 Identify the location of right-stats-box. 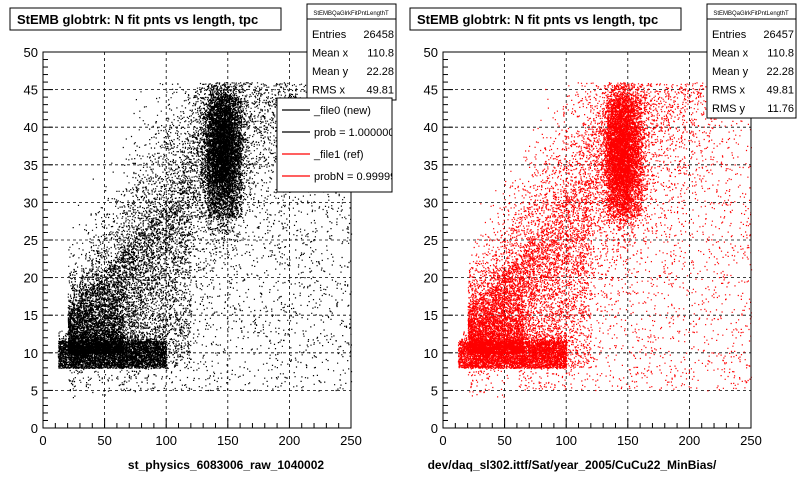
(751, 61).